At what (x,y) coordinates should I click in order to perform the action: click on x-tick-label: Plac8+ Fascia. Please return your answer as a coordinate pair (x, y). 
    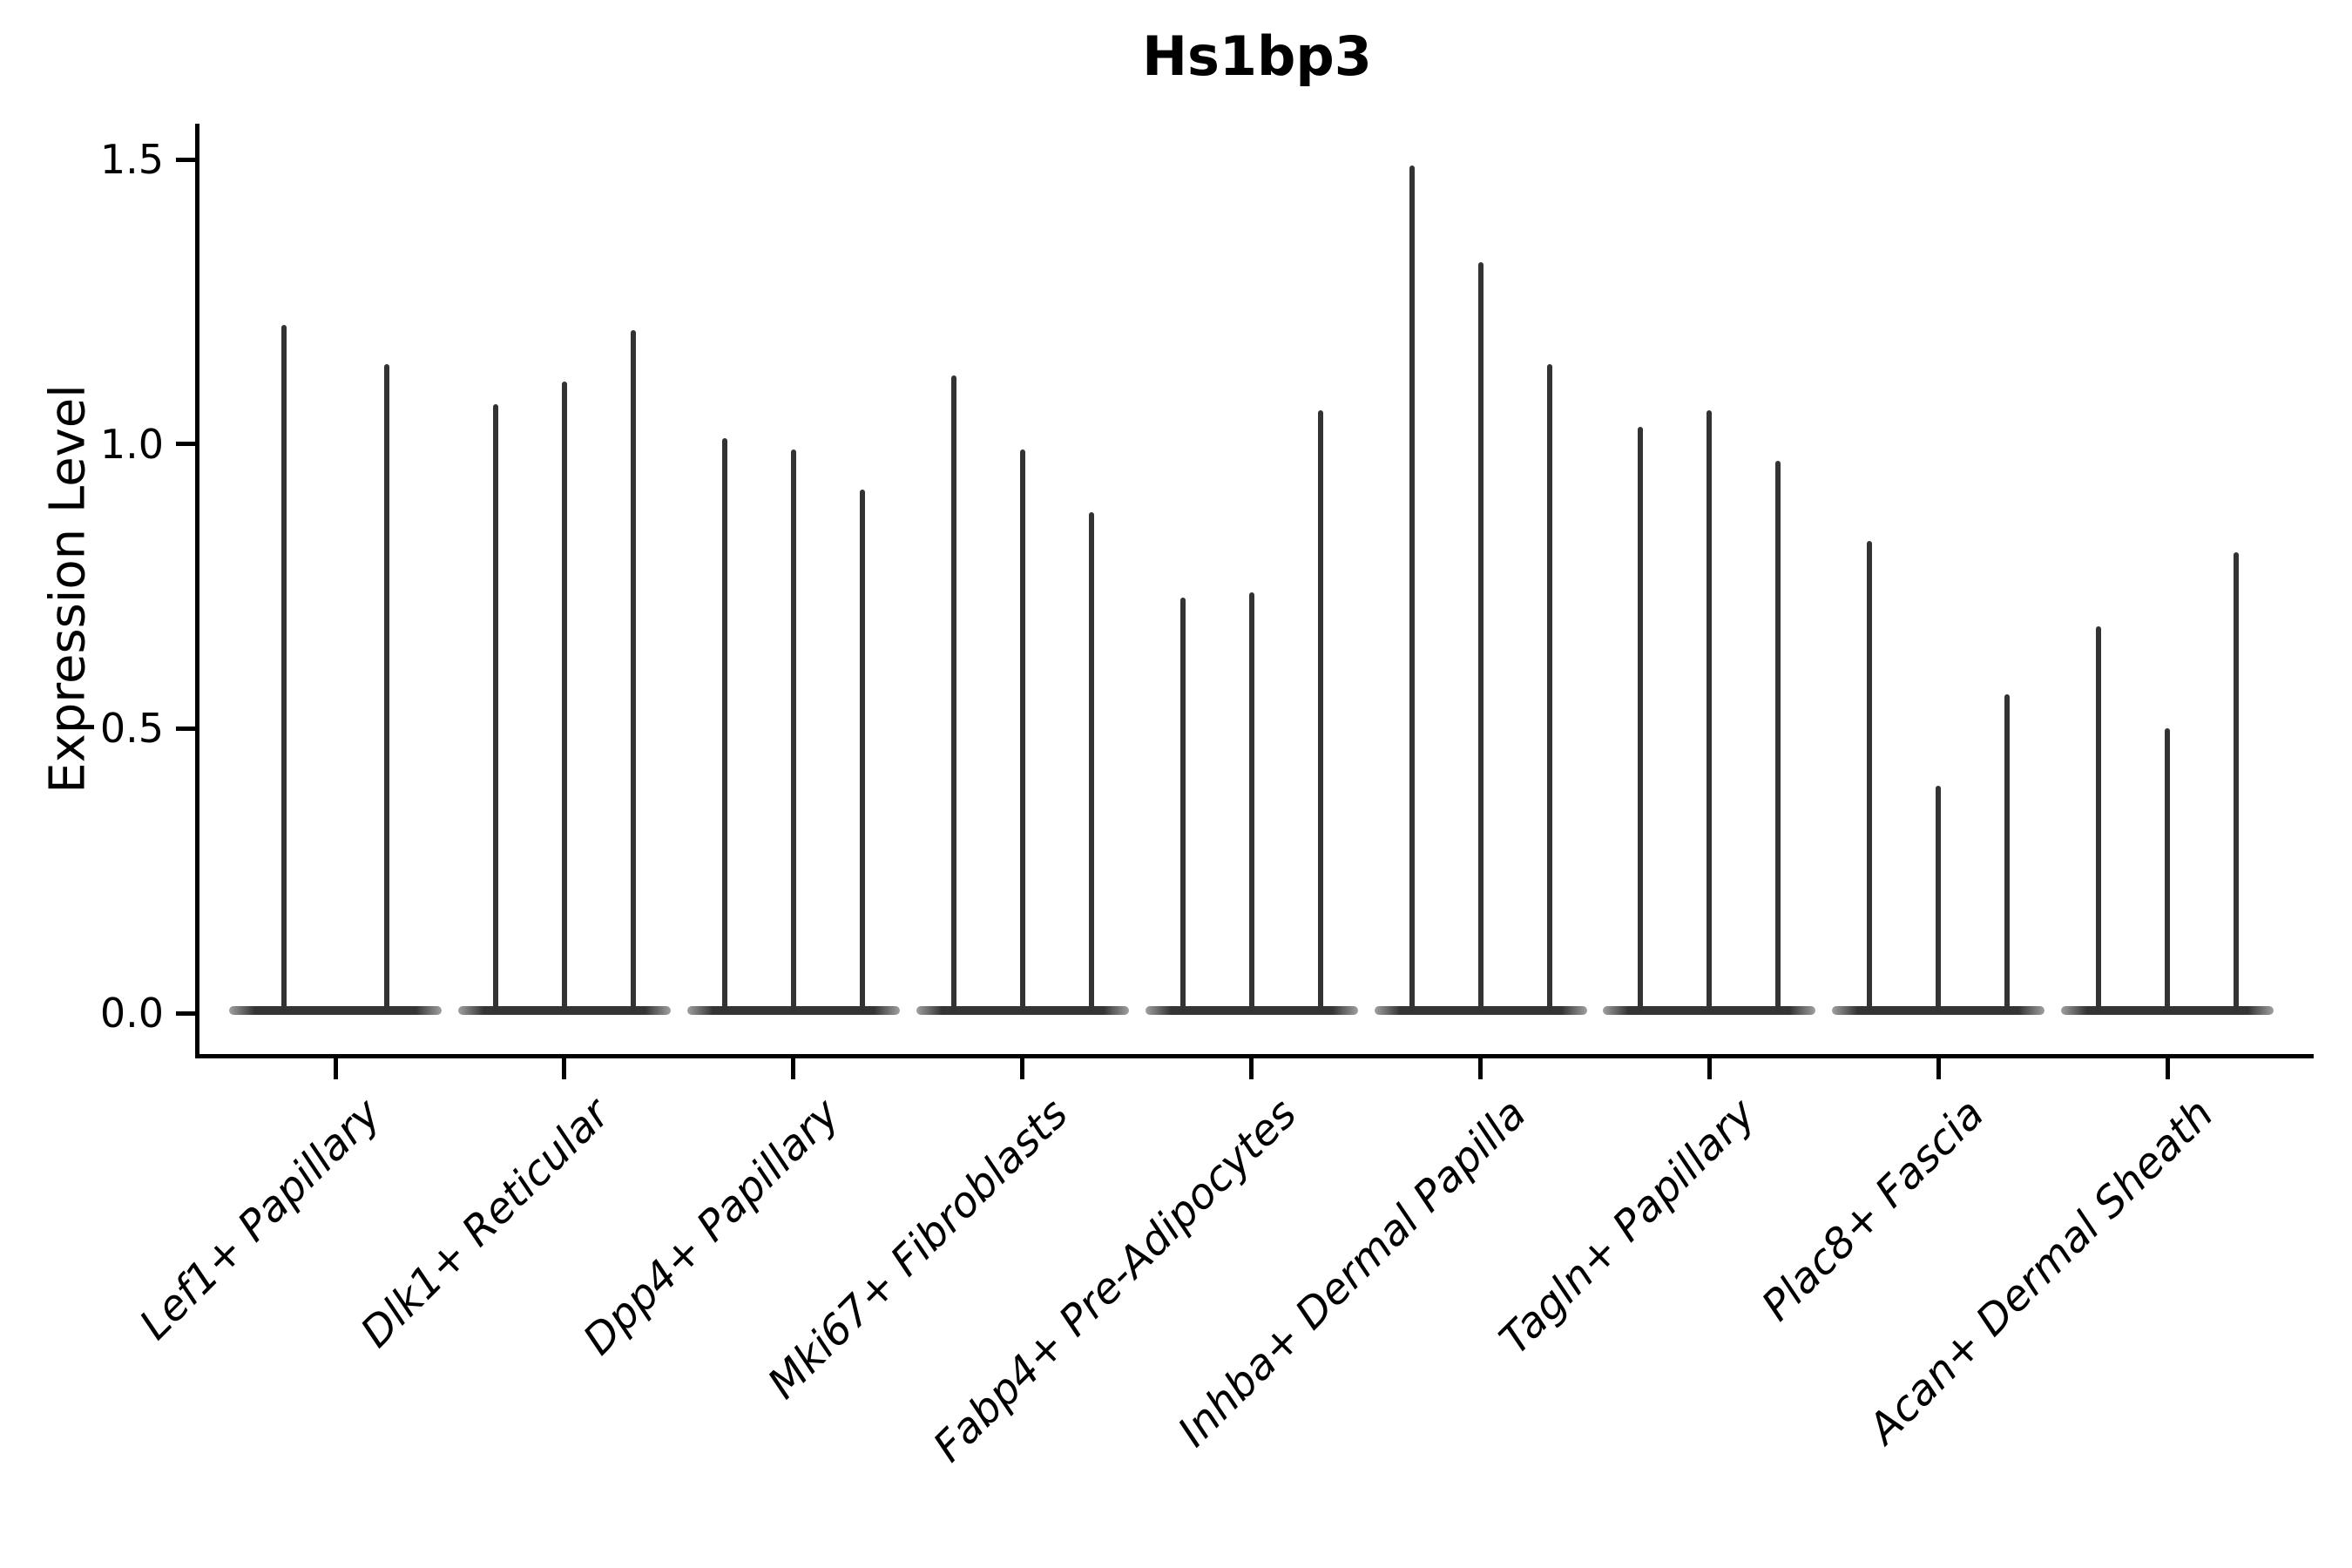
    Looking at the image, I should click on (1873, 1210).